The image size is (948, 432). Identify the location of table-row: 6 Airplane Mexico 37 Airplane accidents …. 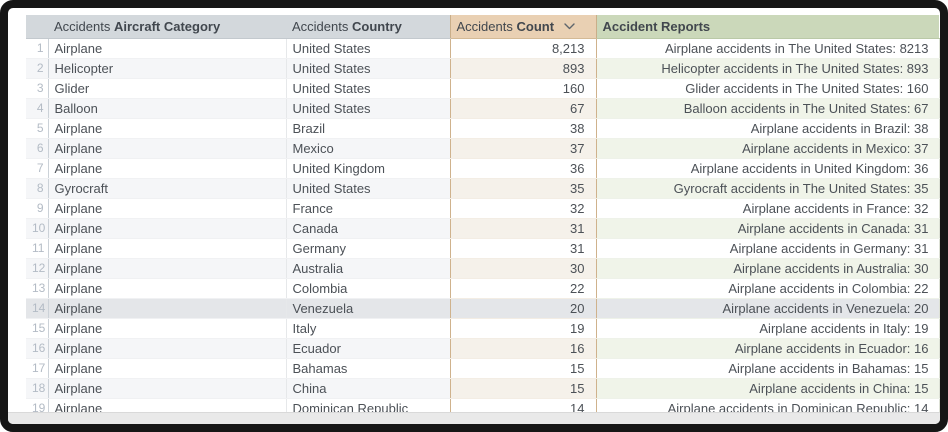
(483, 148).